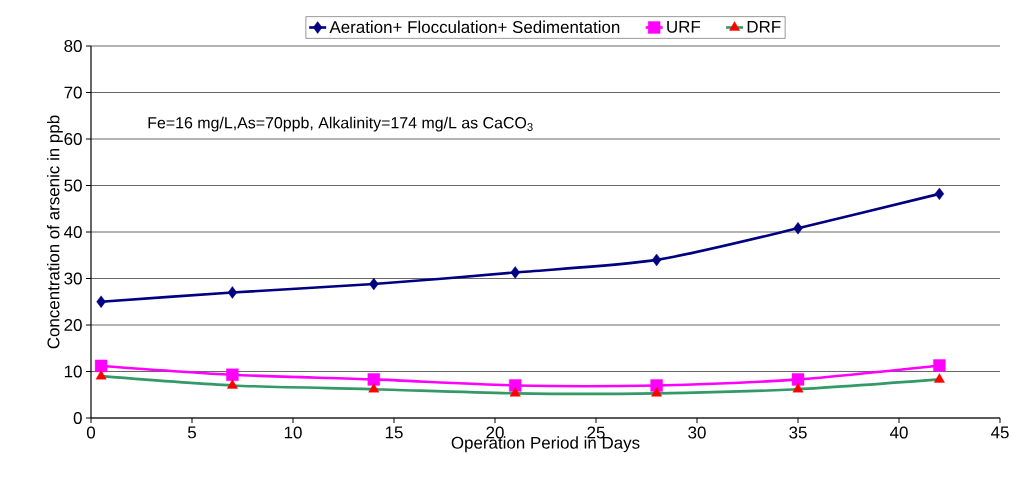 The width and height of the screenshot is (1013, 490). What do you see at coordinates (293, 432) in the screenshot?
I see `x-tick-label: 10` at bounding box center [293, 432].